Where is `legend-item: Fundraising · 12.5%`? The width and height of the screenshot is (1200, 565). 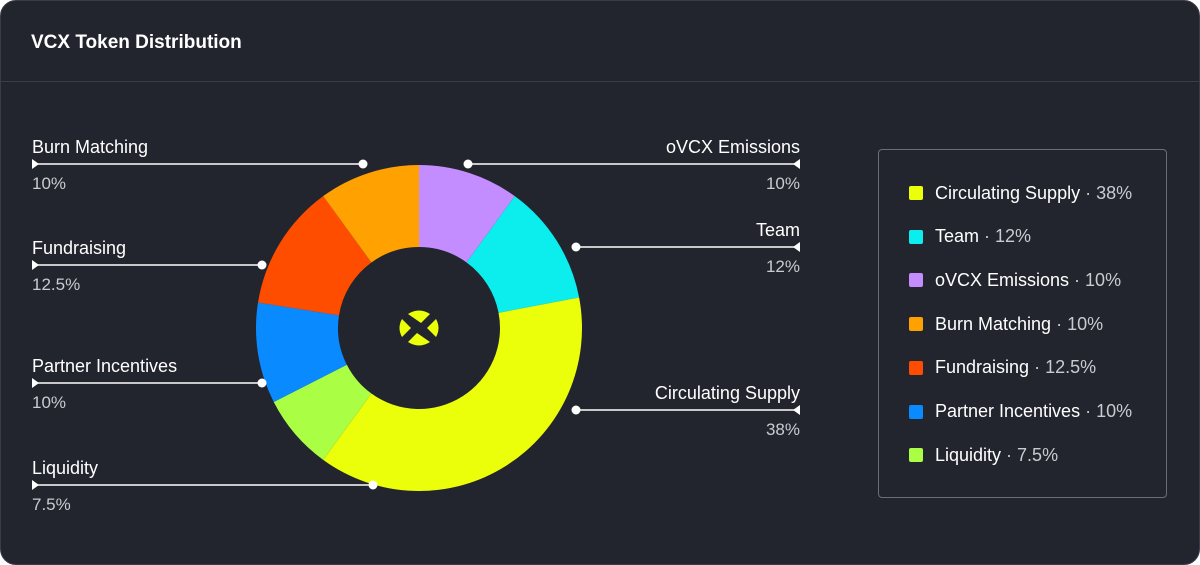 legend-item: Fundraising · 12.5% is located at coordinates (1002, 368).